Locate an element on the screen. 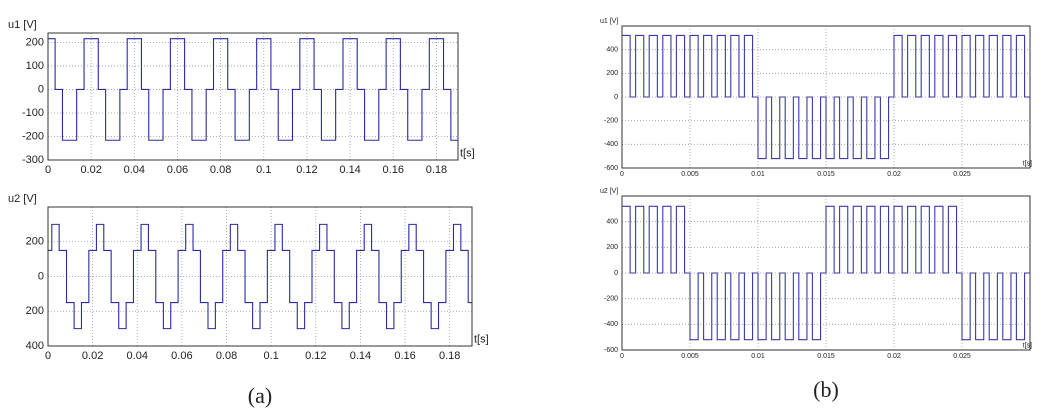 The width and height of the screenshot is (1043, 415). y-tick-label: -300 is located at coordinates (33, 160).